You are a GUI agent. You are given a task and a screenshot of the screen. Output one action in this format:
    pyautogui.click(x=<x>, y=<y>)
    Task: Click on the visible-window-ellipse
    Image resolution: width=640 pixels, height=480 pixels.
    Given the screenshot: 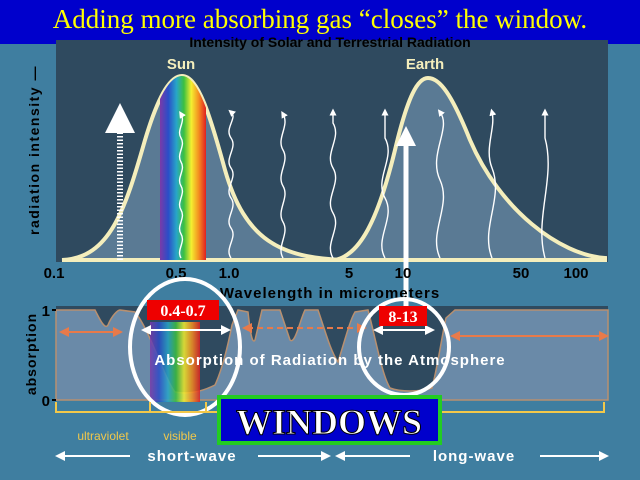 What is the action you would take?
    pyautogui.click(x=185, y=347)
    